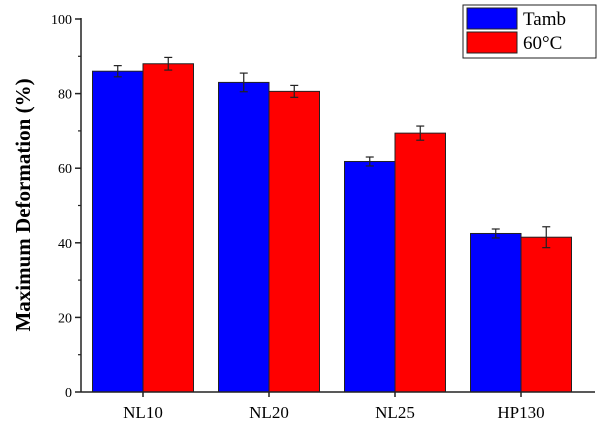  What do you see at coordinates (61, 20) in the screenshot?
I see `y-tick-label: 100` at bounding box center [61, 20].